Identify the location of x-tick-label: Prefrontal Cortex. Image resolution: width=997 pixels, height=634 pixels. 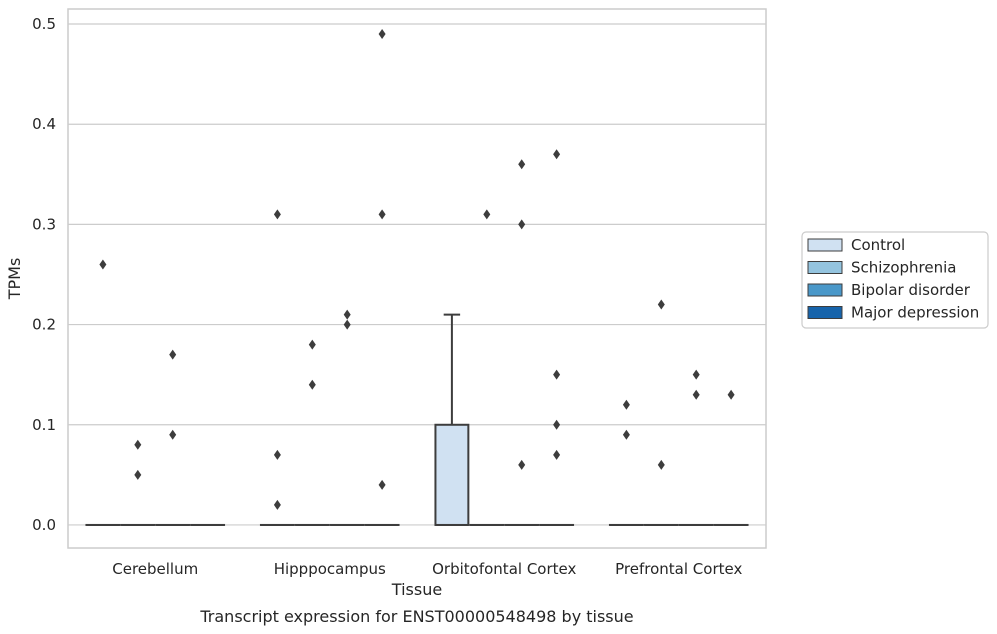
(678, 569).